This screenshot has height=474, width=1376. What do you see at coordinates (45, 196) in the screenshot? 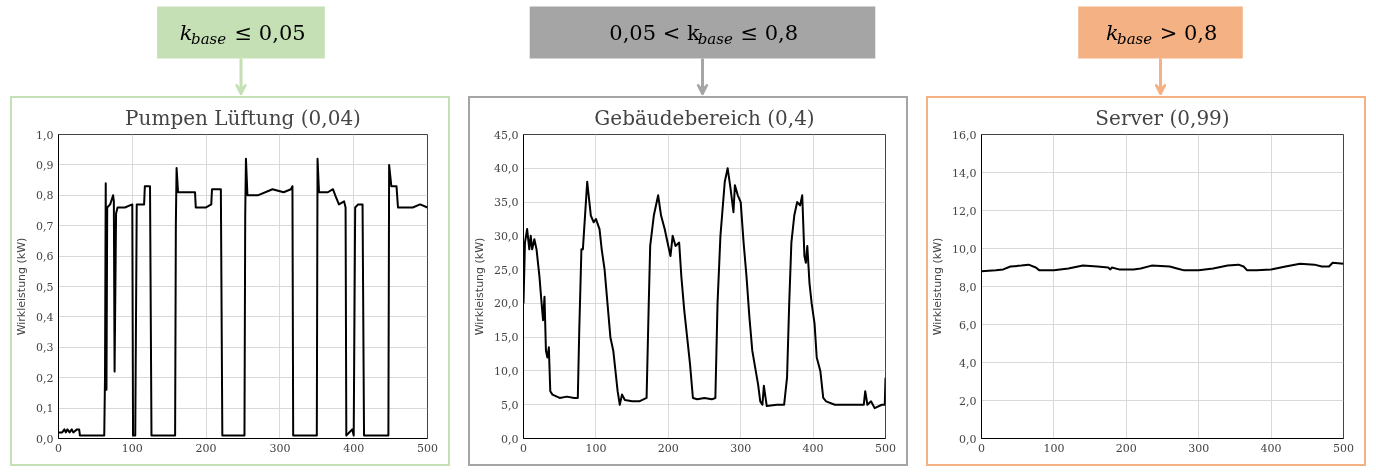
I see `y-tick-label: 0,8` at bounding box center [45, 196].